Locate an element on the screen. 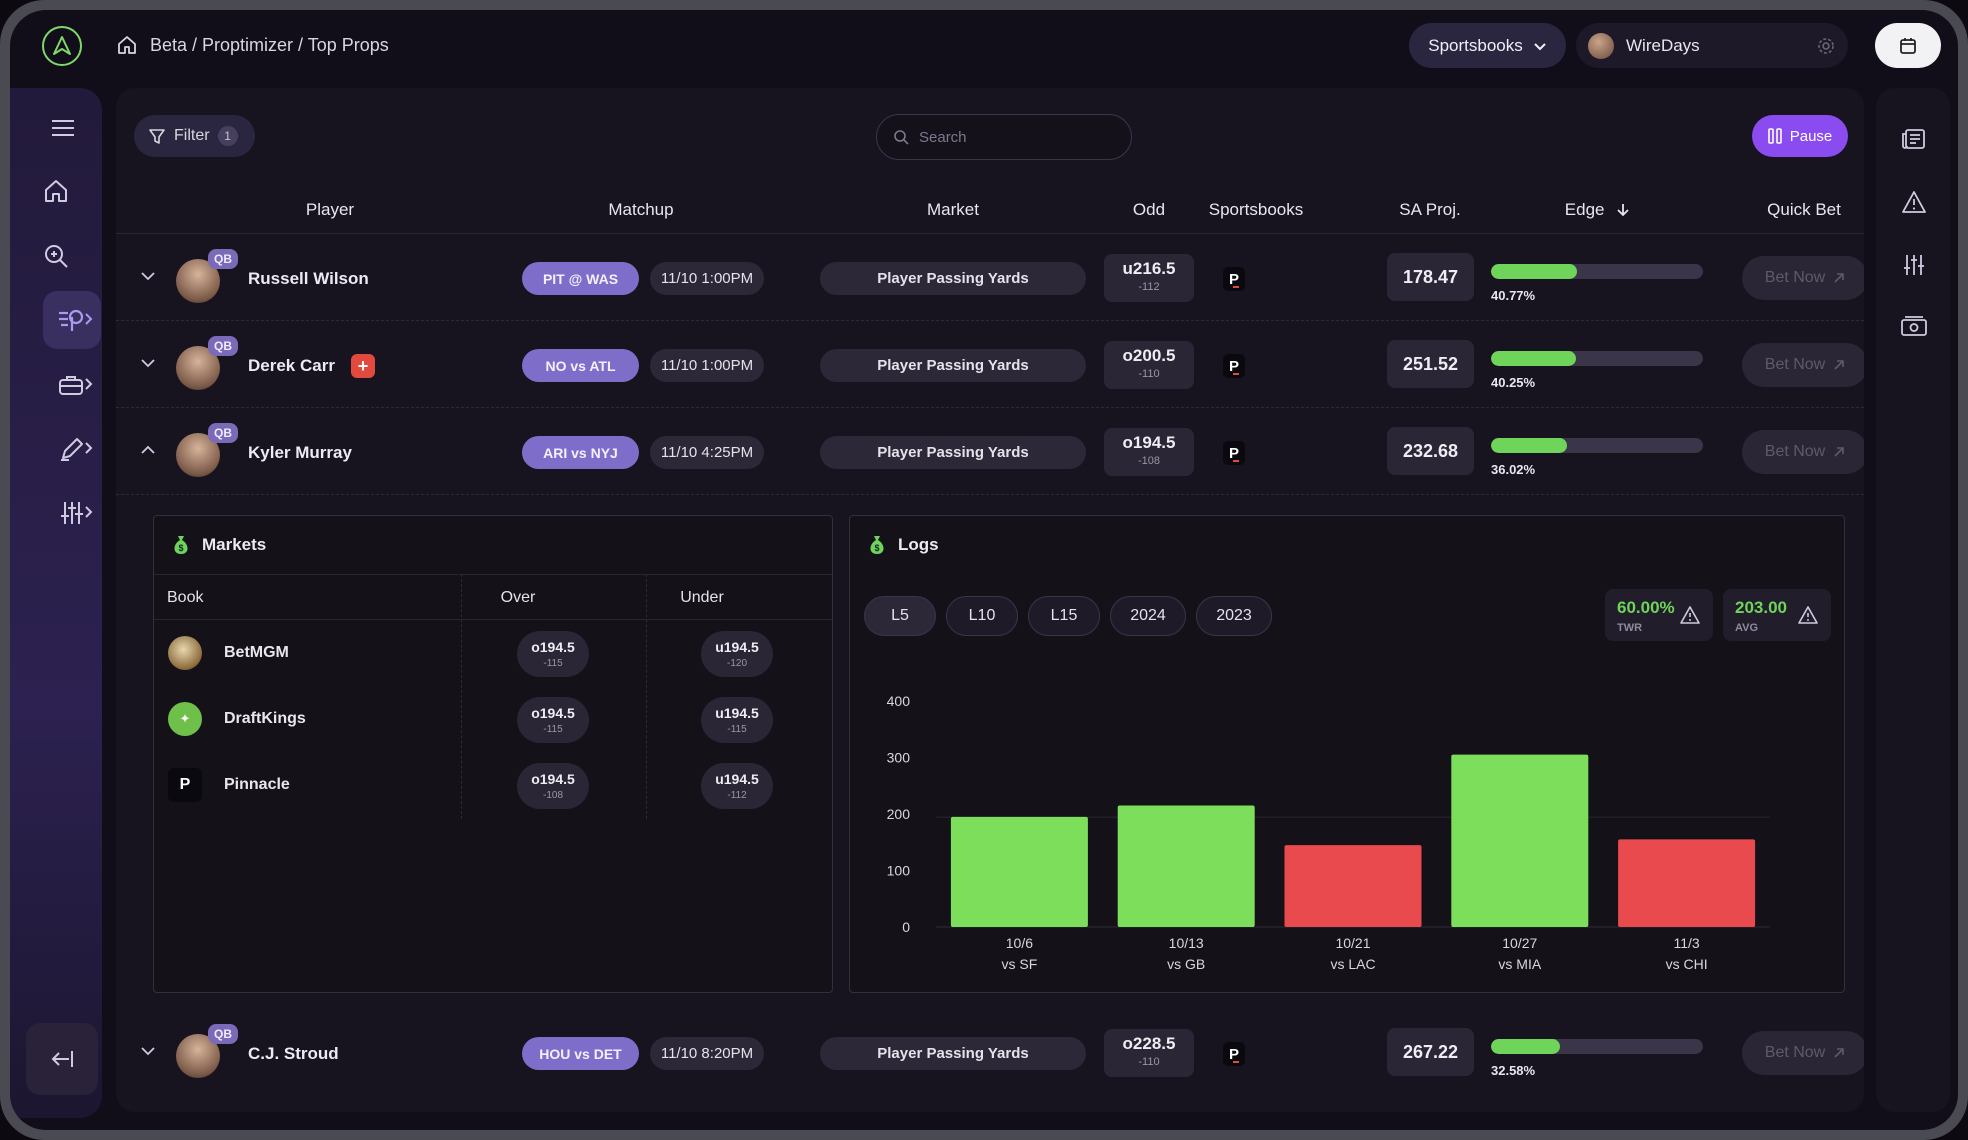 Image resolution: width=1968 pixels, height=1140 pixels. col-sportsbooks: Sportsbooks is located at coordinates (1256, 209).